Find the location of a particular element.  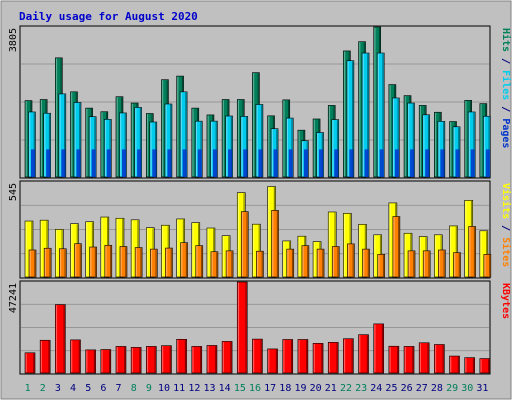

legend-pages: Pages is located at coordinates (505, 133).